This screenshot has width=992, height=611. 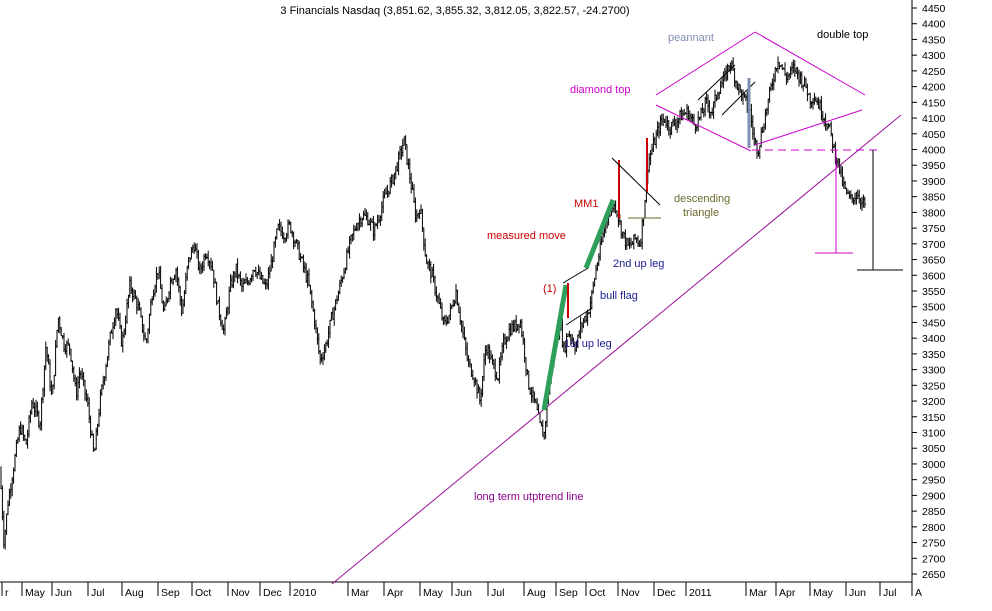 What do you see at coordinates (808, 127) in the screenshot?
I see `diamond-top-right-lower` at bounding box center [808, 127].